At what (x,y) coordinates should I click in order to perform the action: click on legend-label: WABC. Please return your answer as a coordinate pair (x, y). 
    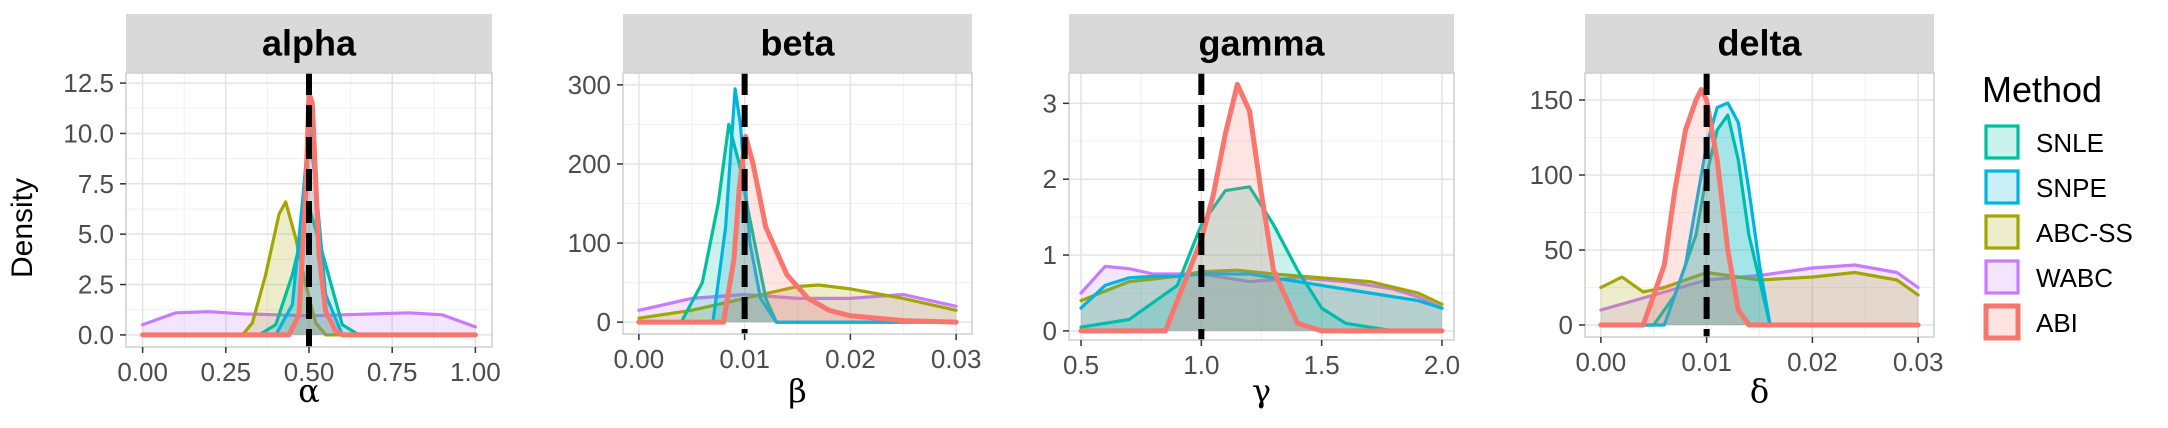
    Looking at the image, I should click on (2074, 278).